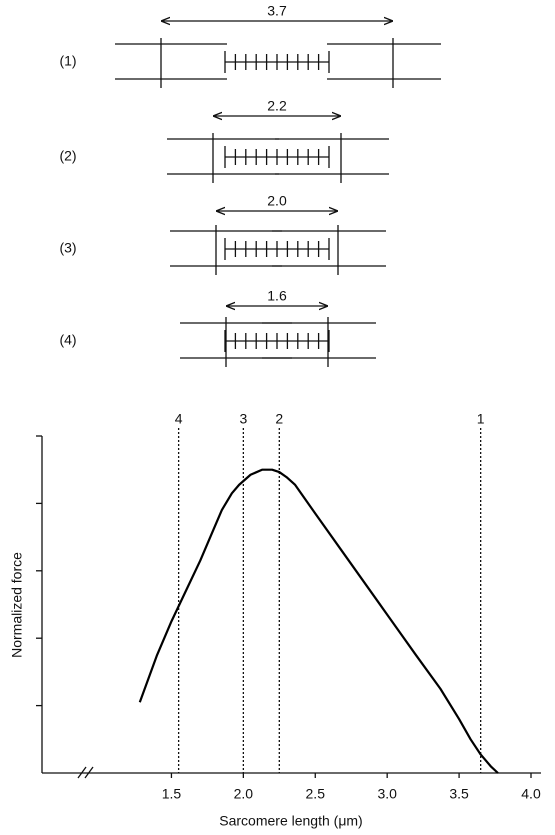 The width and height of the screenshot is (555, 835). What do you see at coordinates (179, 419) in the screenshot?
I see `marker-label: 4` at bounding box center [179, 419].